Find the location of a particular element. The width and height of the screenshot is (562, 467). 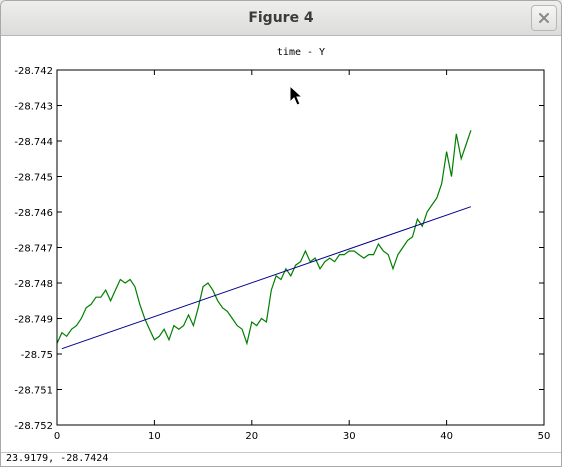

x-tick-label: 40 is located at coordinates (446, 436).